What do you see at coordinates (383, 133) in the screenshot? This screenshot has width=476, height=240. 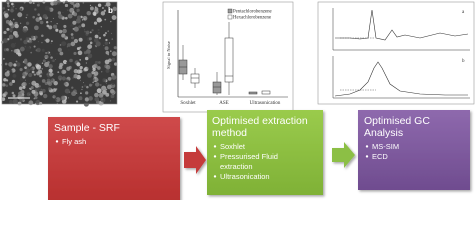 I see `step-title: Analysis` at bounding box center [383, 133].